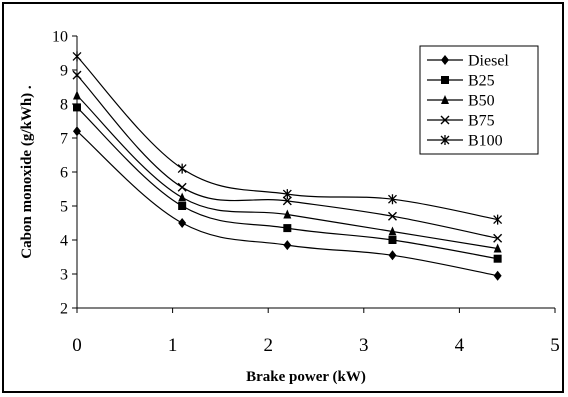 This screenshot has width=568, height=397. I want to click on x-tick-label: 1, so click(173, 345).